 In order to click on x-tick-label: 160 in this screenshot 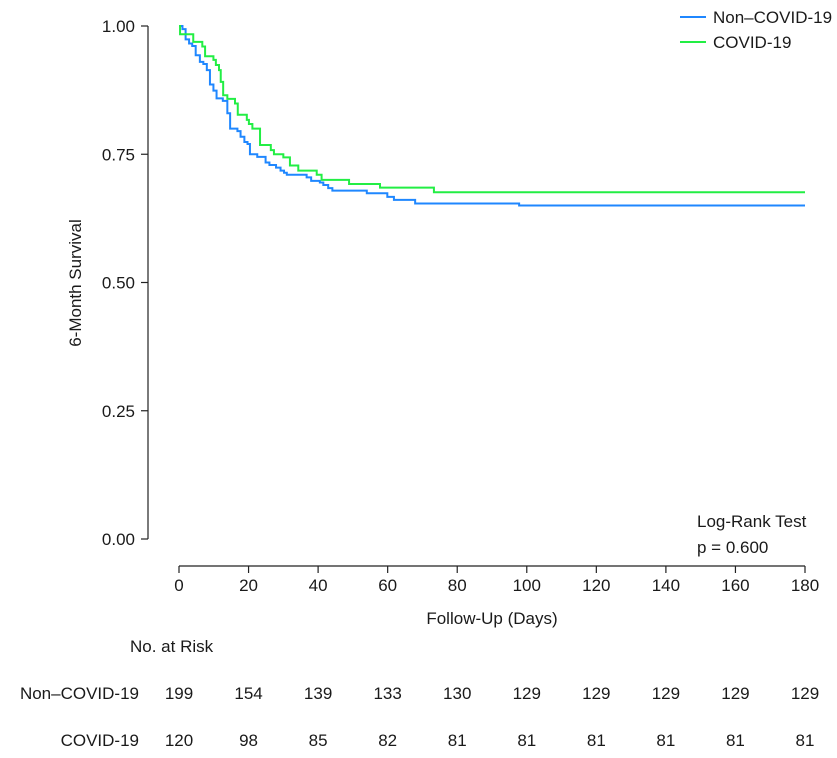, I will do `click(735, 585)`.